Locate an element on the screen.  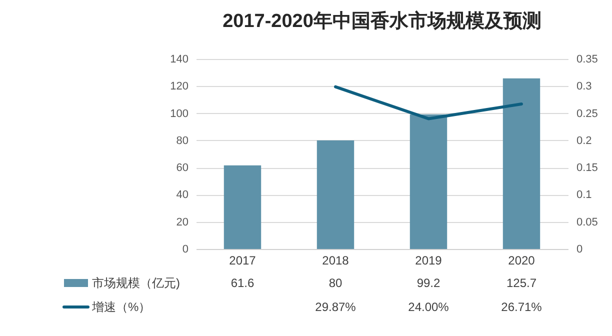
y-tick-label: 100 is located at coordinates (179, 114).